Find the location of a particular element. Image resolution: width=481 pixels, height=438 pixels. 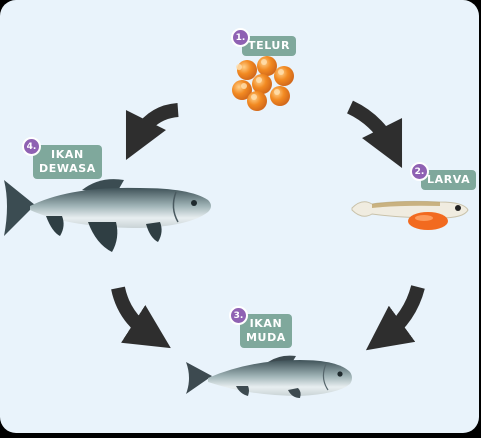

egg-cluster-icon is located at coordinates (263, 83).